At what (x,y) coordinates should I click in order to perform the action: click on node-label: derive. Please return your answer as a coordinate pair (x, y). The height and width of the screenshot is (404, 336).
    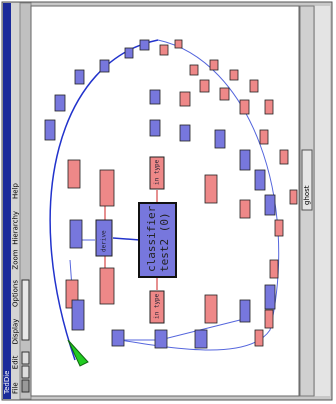
    Looking at the image, I should click on (104, 241).